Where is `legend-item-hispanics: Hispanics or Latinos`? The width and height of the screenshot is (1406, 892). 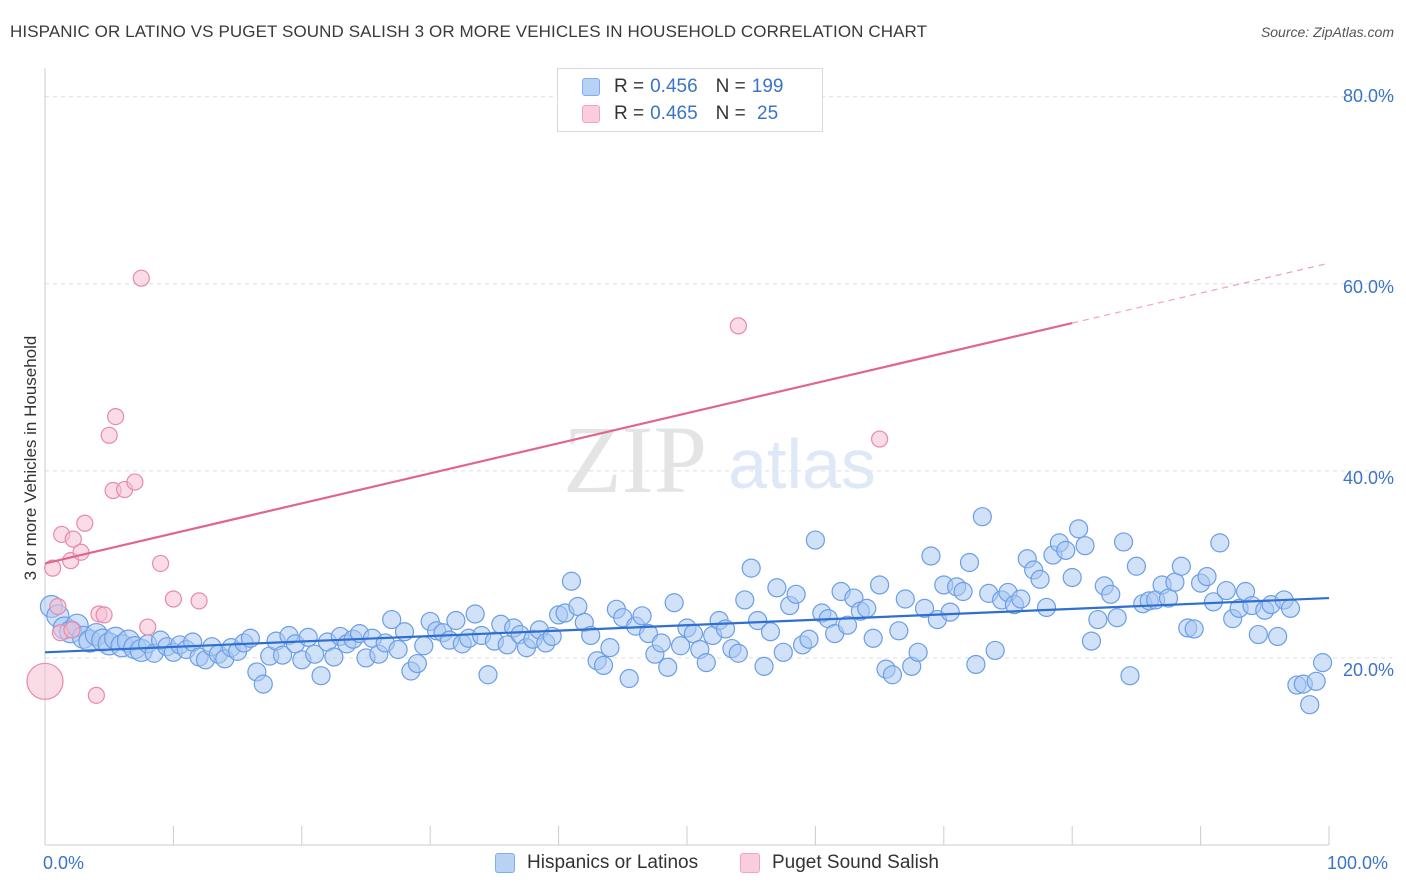
legend-item-hispanics: Hispanics or Latinos is located at coordinates (596, 863).